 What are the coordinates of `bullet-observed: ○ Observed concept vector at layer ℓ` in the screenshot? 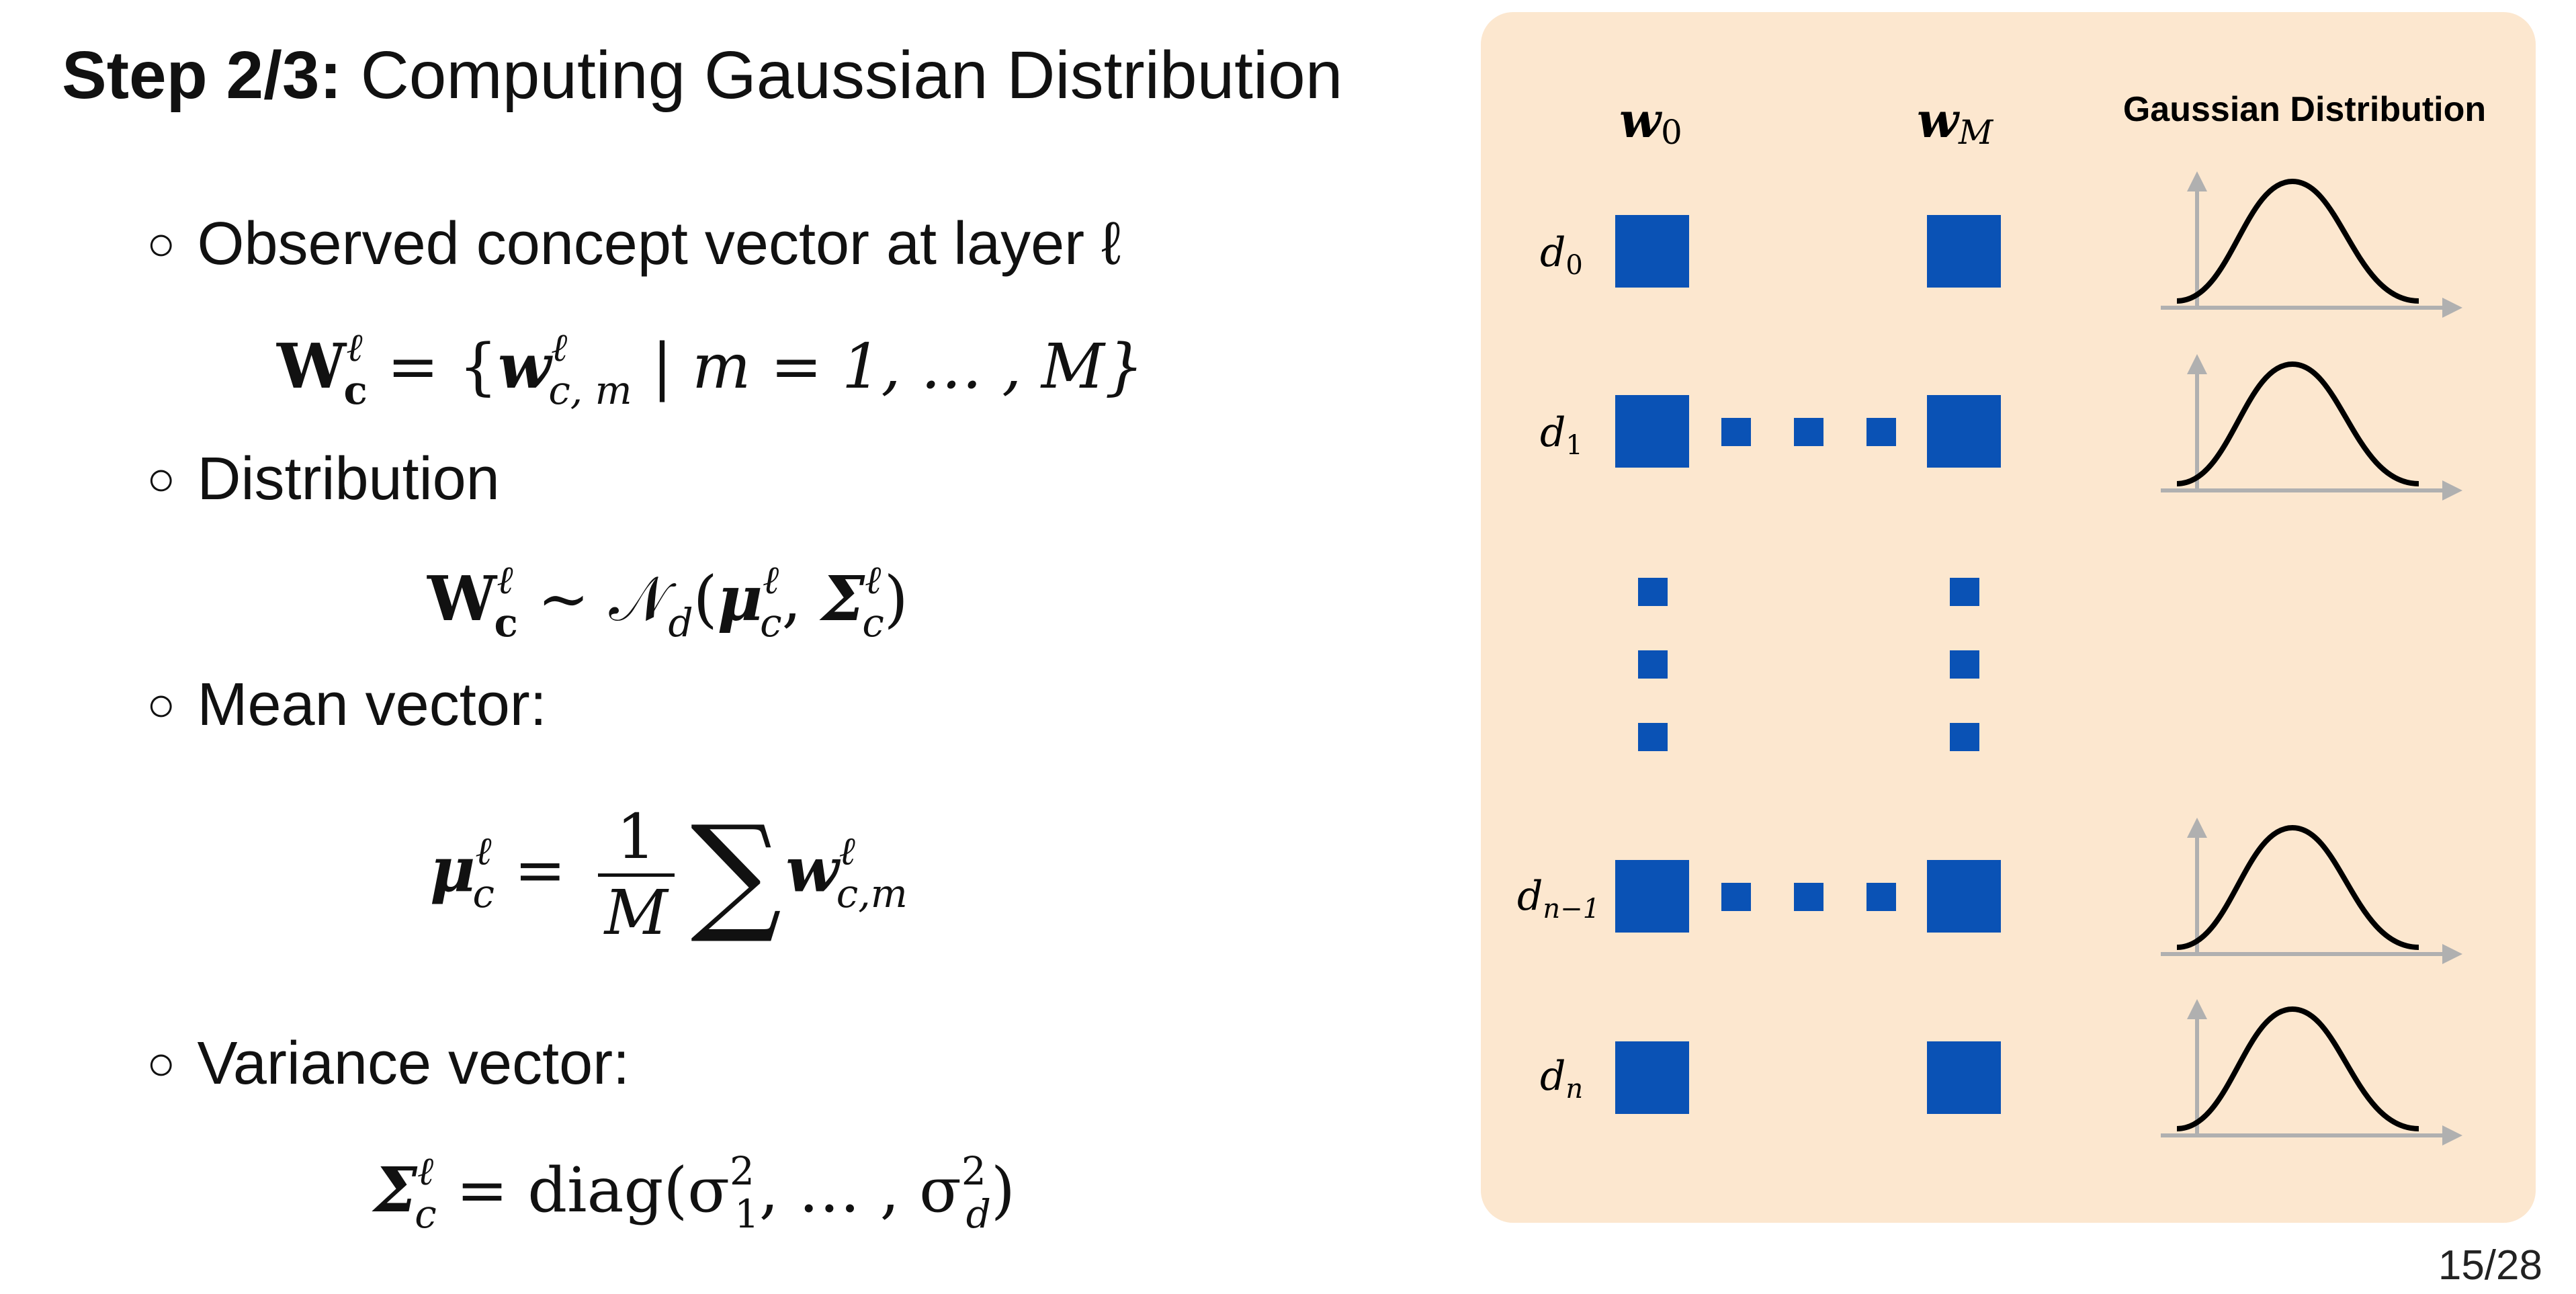 It's located at (633, 244).